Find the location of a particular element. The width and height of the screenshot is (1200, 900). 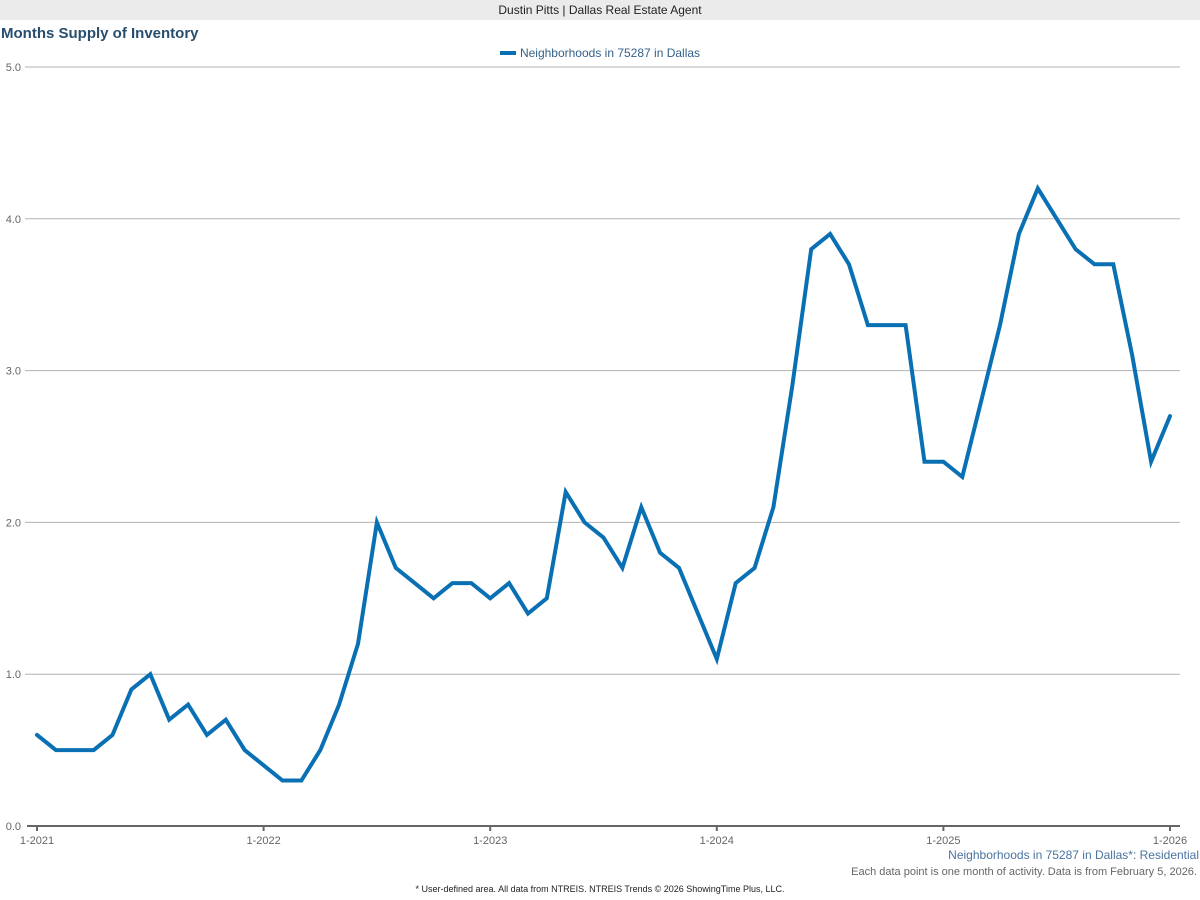

legend-label: Neighborhoods in 75287 in Dallas is located at coordinates (610, 53).